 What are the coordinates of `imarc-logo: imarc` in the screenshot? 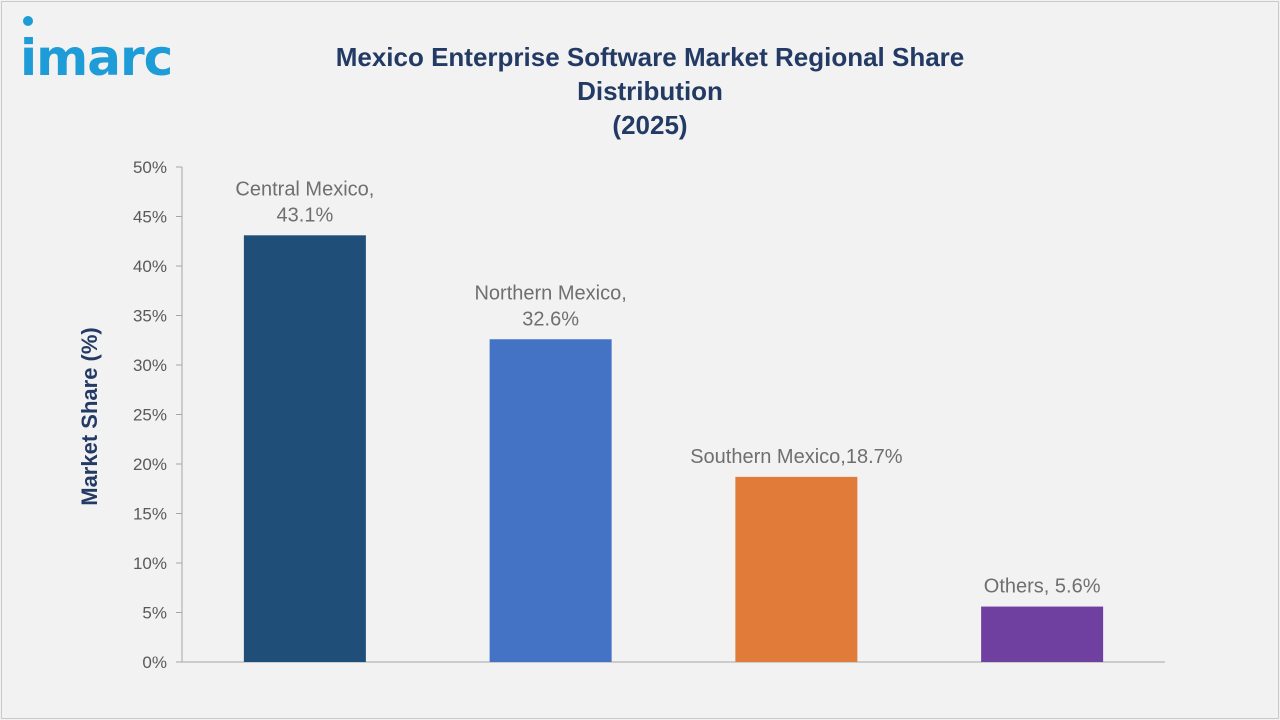 It's located at (96, 51).